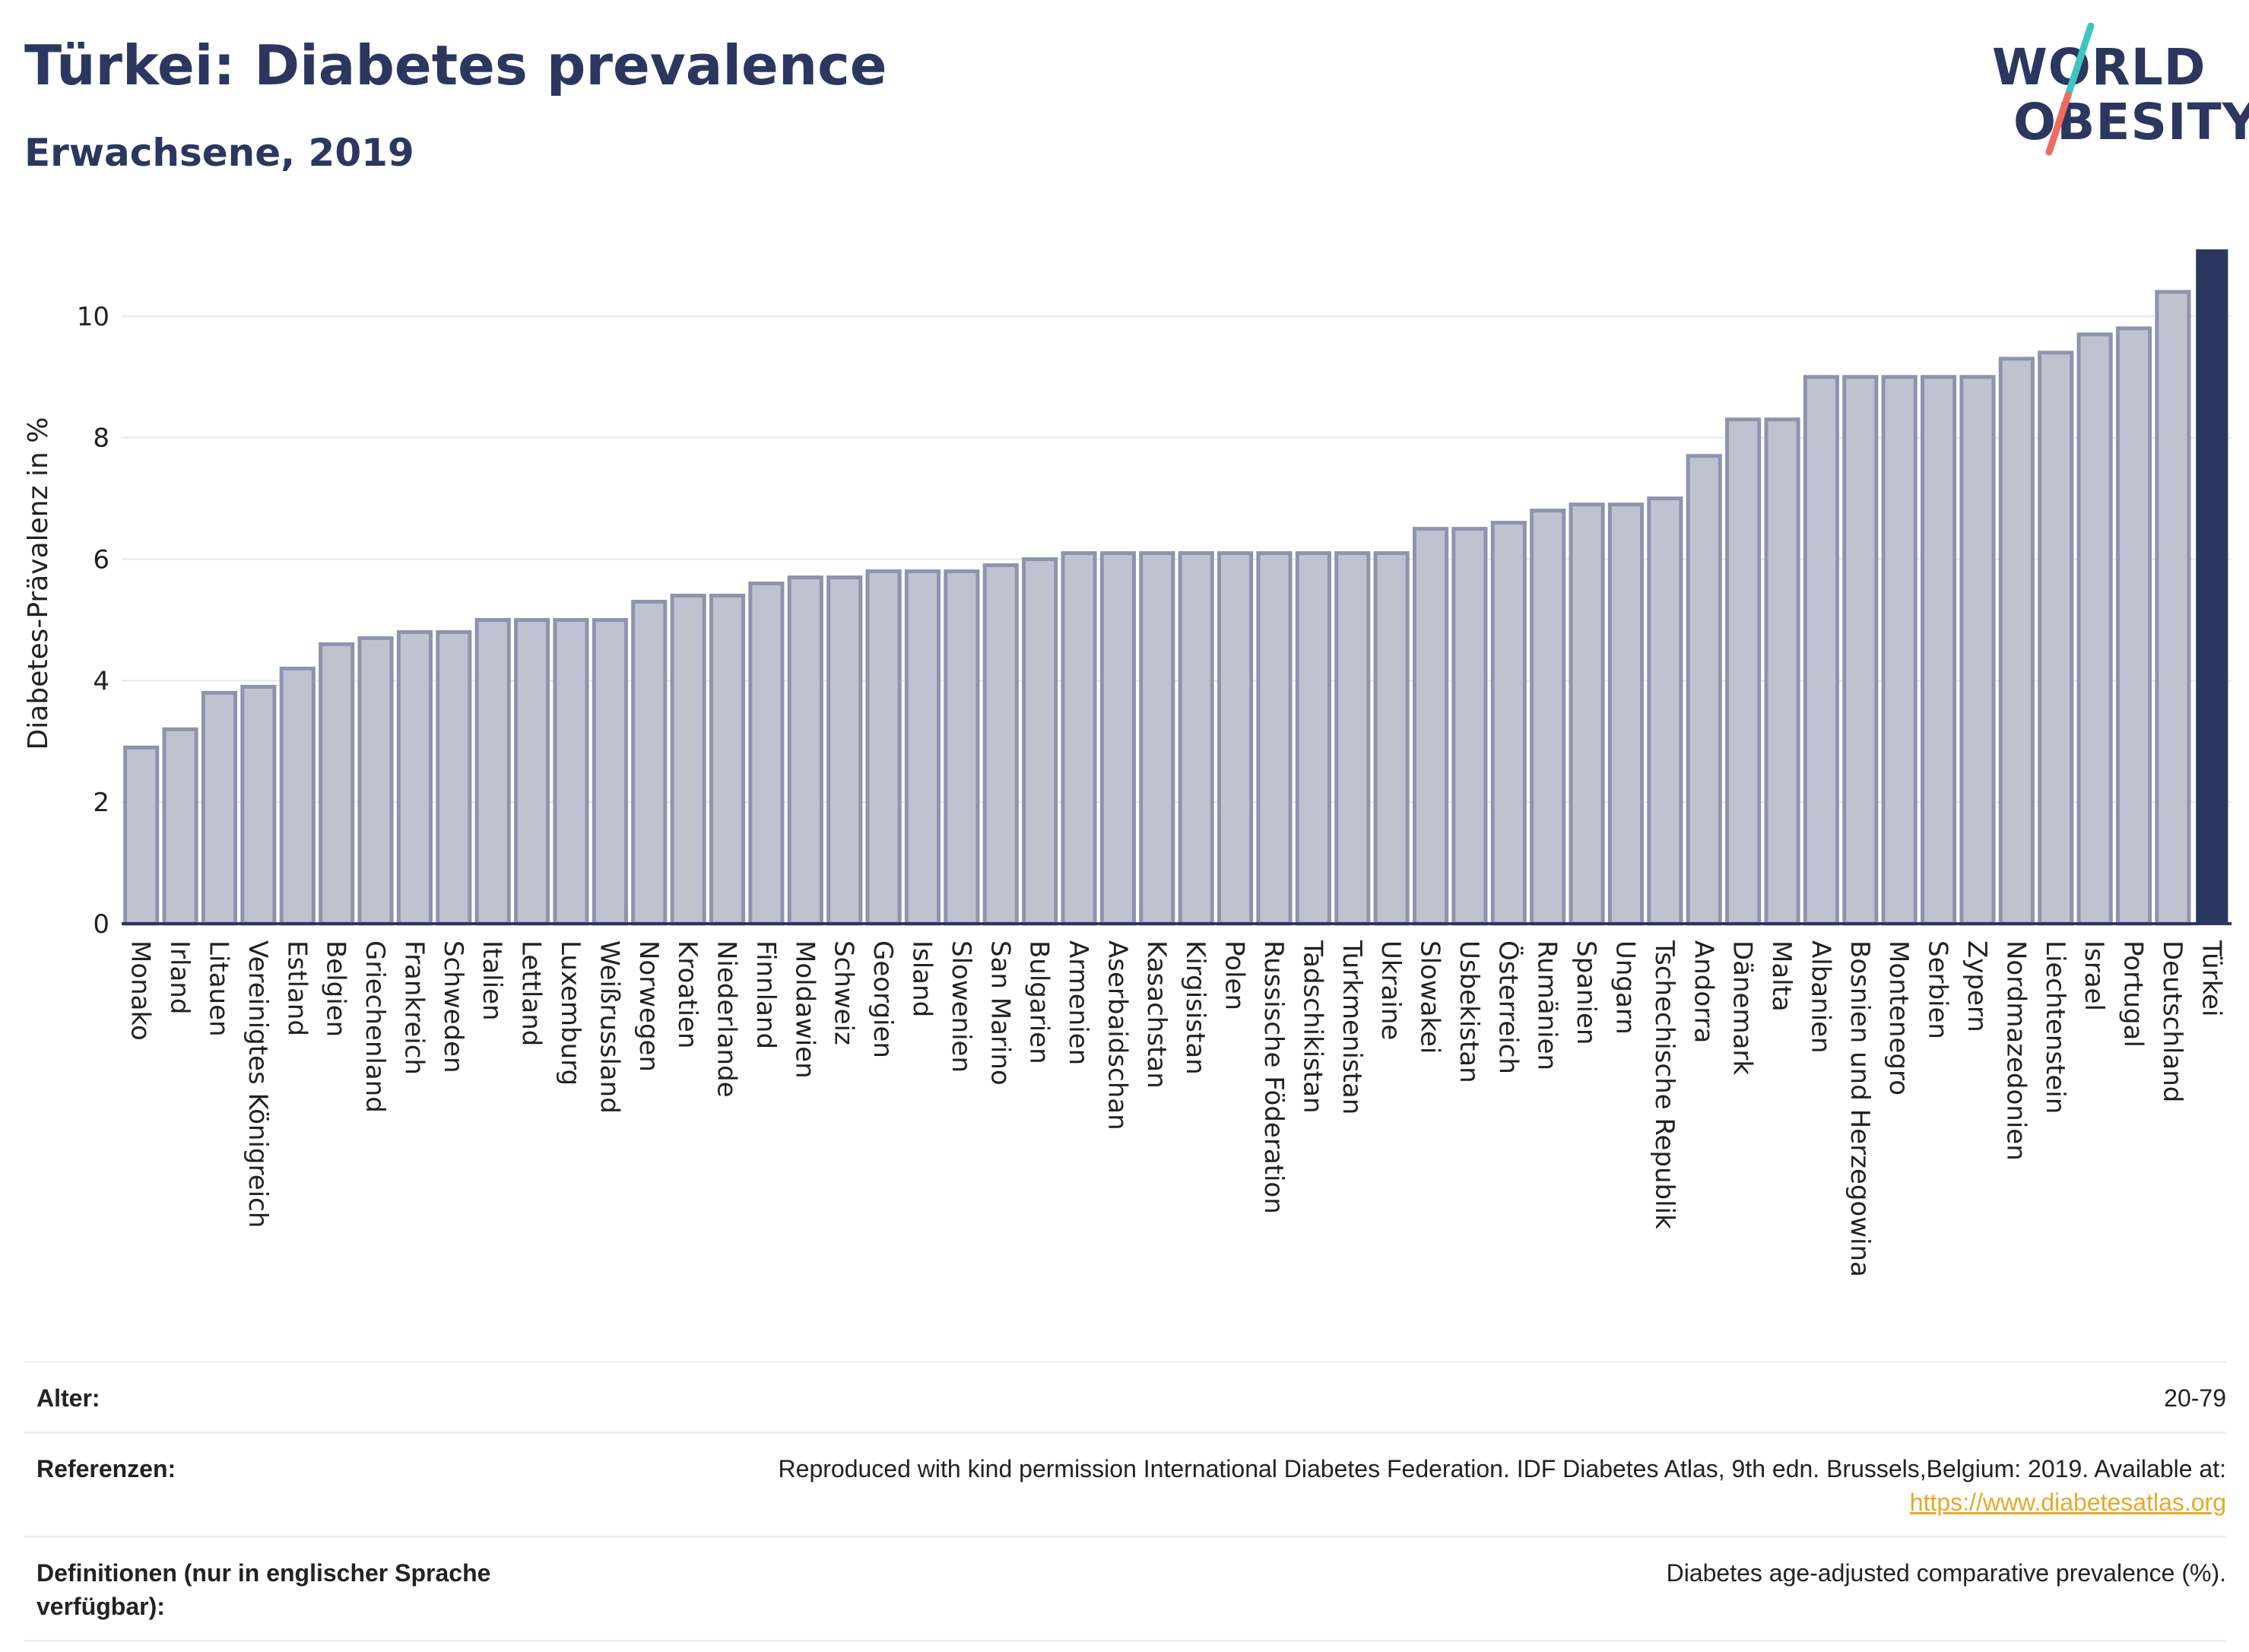  I want to click on x-tick-label: Kasachstan, so click(1156, 1014).